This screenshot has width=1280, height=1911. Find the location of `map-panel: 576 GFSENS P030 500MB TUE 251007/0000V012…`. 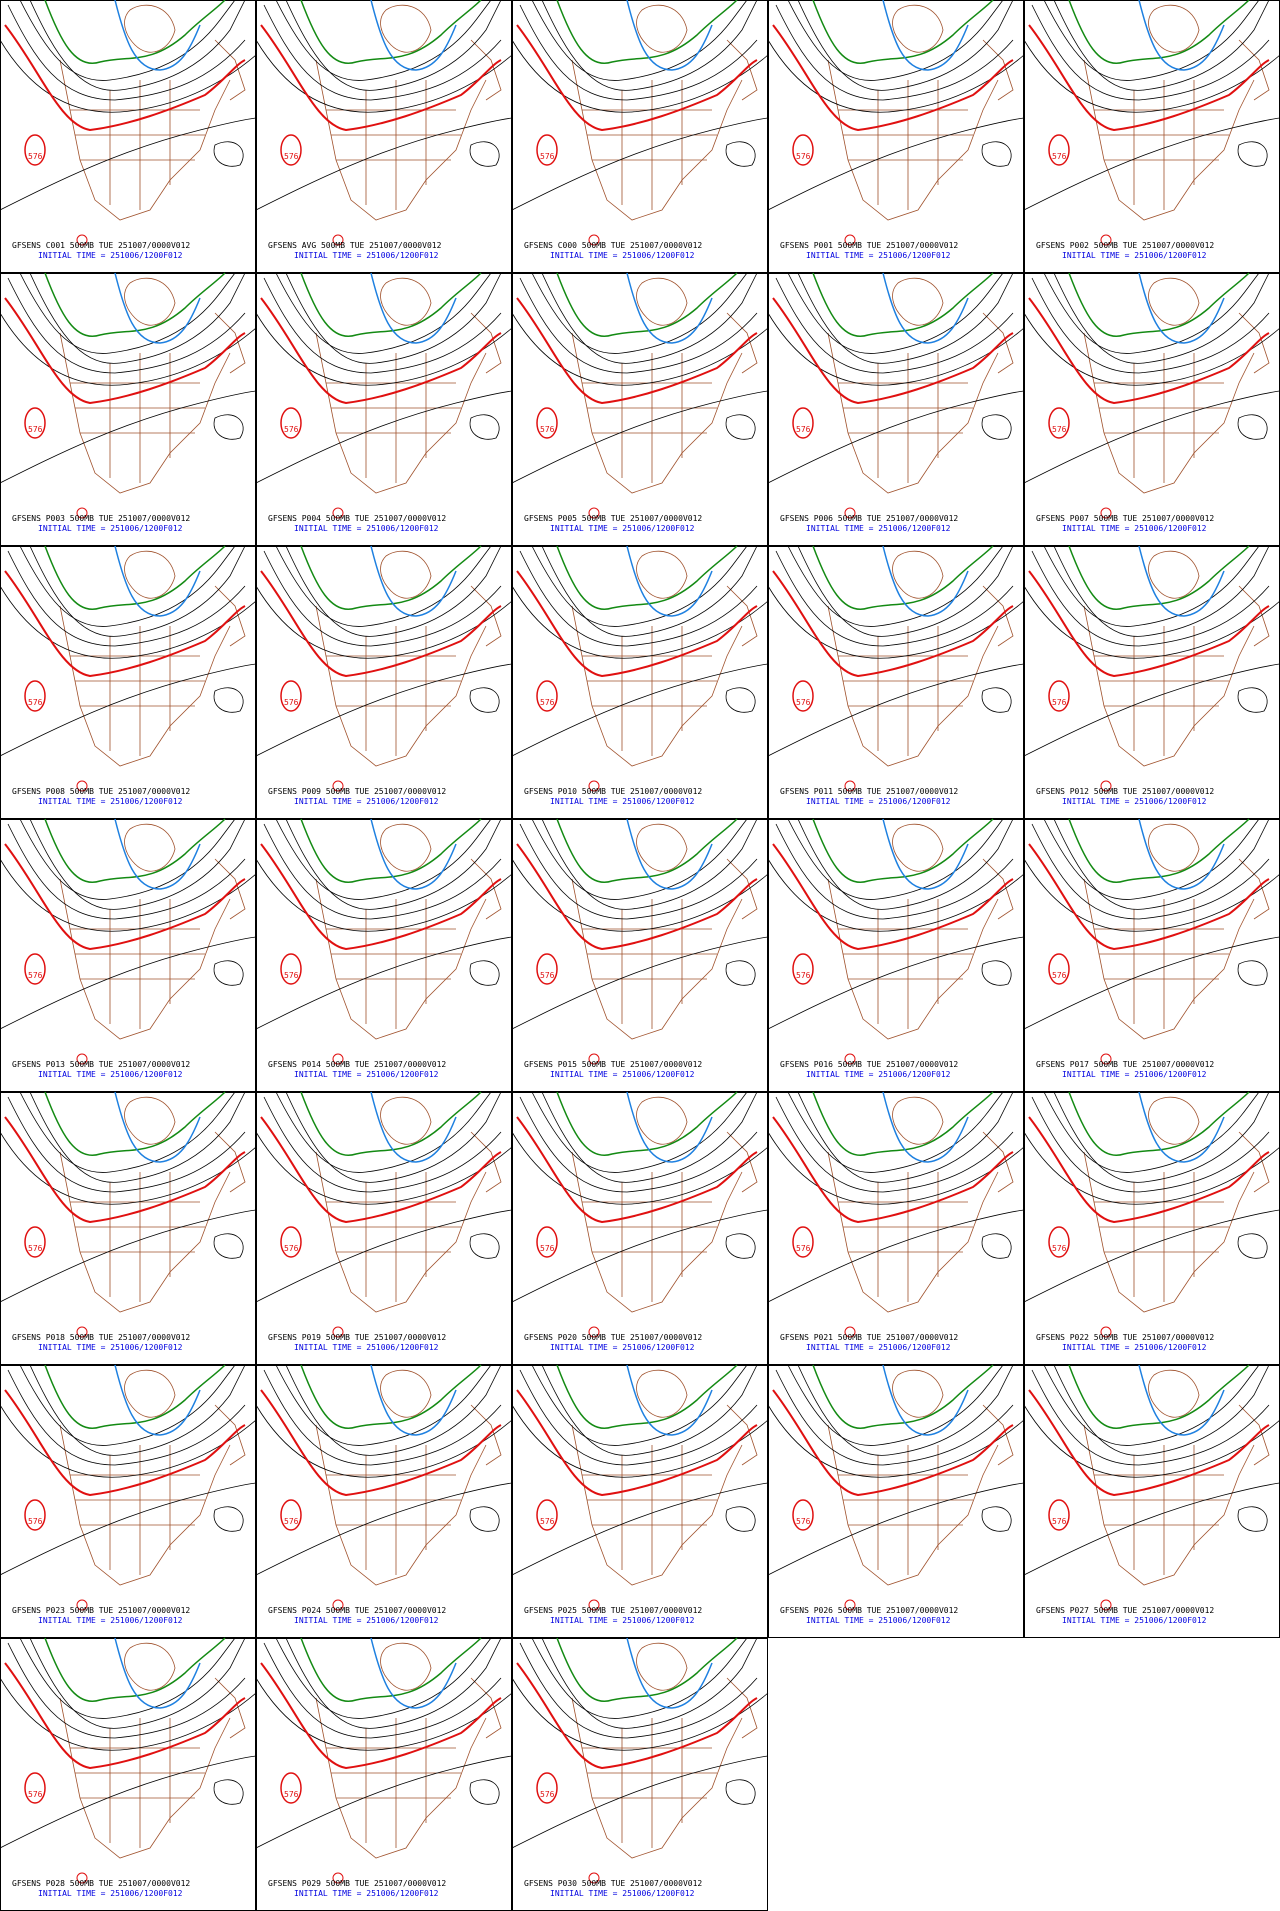

map-panel: 576 GFSENS P030 500MB TUE 251007/0000V012… is located at coordinates (640, 1774).